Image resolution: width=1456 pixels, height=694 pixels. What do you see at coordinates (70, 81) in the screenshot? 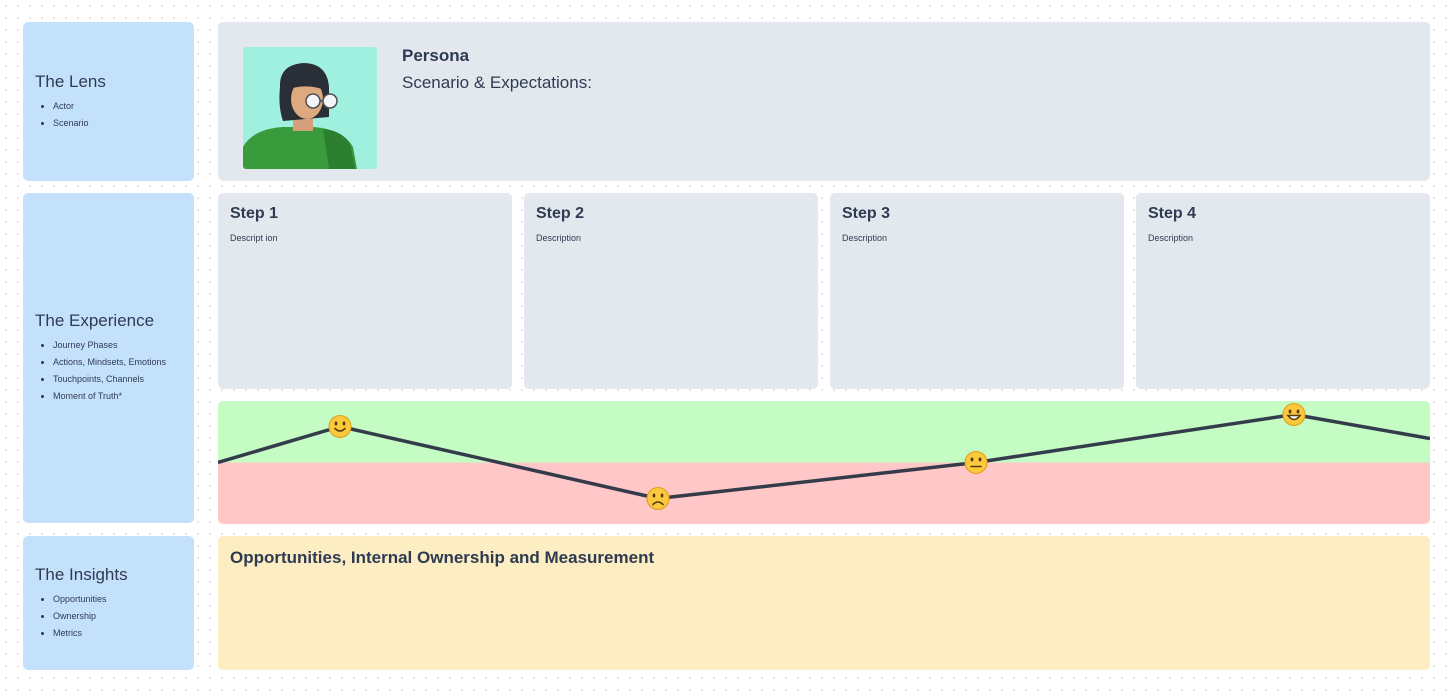
I see `lens-title: The Lens` at bounding box center [70, 81].